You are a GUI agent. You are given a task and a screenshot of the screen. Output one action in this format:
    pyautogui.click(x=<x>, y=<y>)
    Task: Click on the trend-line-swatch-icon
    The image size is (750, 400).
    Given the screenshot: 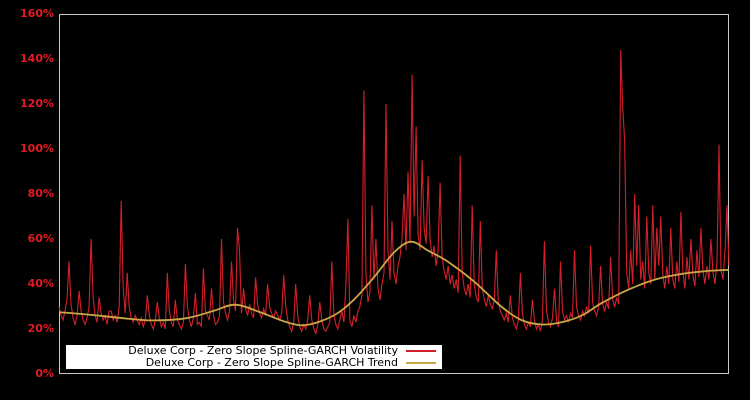 What is the action you would take?
    pyautogui.click(x=421, y=363)
    